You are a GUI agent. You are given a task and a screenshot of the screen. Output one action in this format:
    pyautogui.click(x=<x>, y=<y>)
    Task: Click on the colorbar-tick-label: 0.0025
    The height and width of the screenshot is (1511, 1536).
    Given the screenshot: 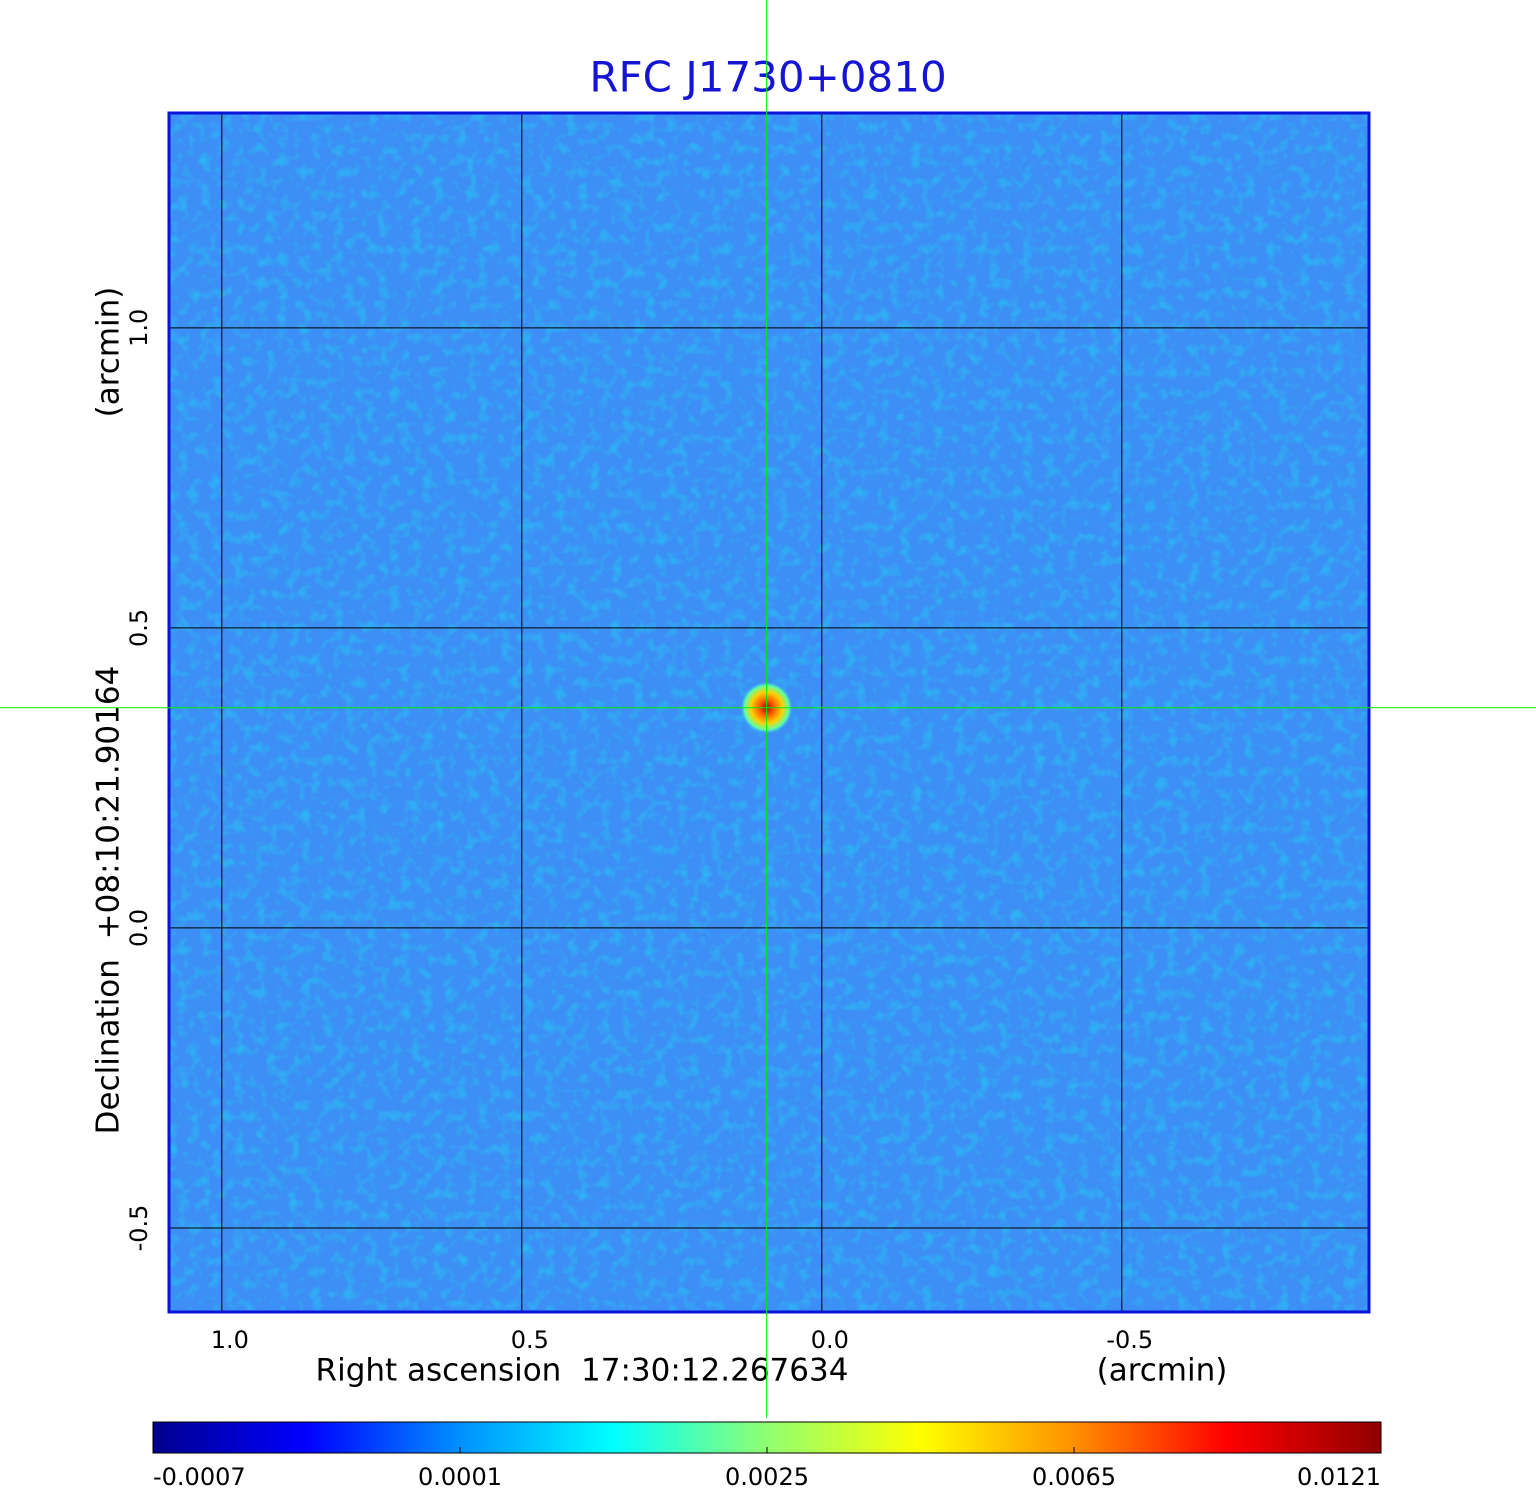 What is the action you would take?
    pyautogui.click(x=767, y=1477)
    